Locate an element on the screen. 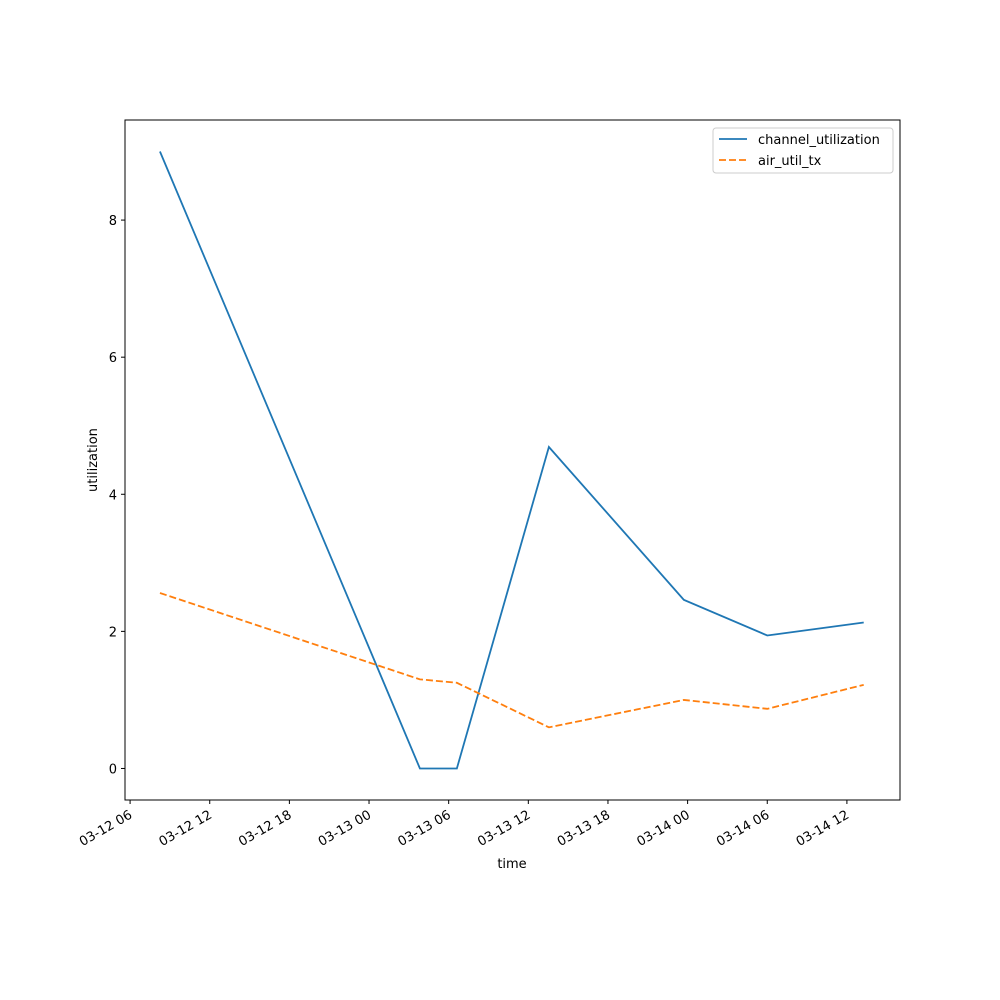 The width and height of the screenshot is (1000, 1000). x-tick-label: 03-14 00 is located at coordinates (663, 829).